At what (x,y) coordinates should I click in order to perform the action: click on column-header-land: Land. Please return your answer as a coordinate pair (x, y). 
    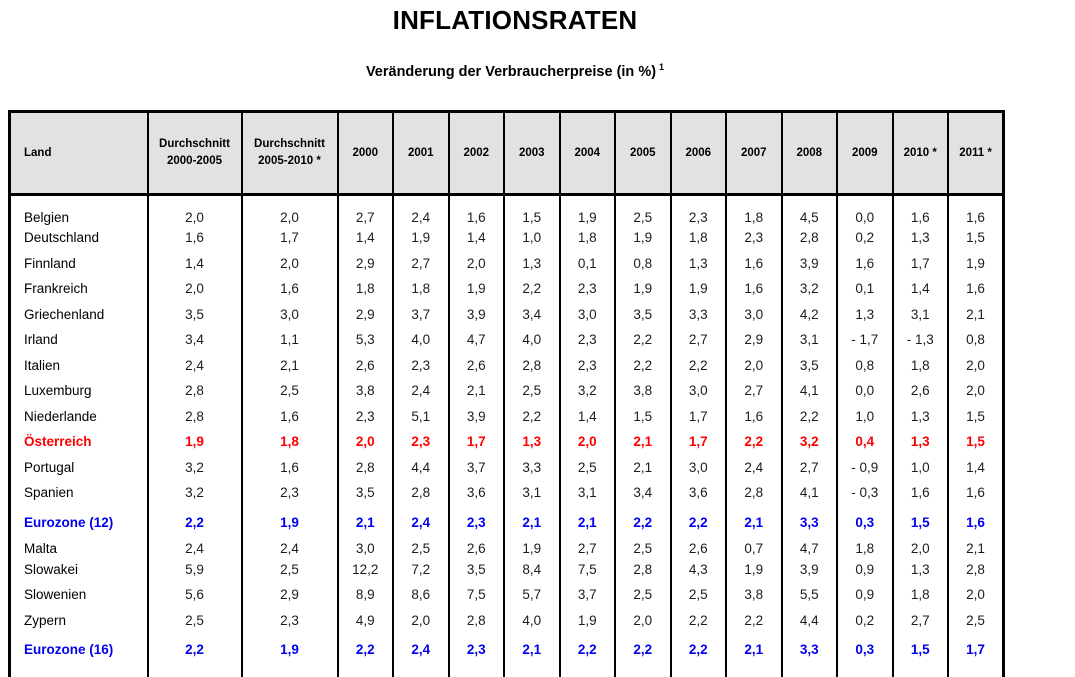
    Looking at the image, I should click on (78, 153).